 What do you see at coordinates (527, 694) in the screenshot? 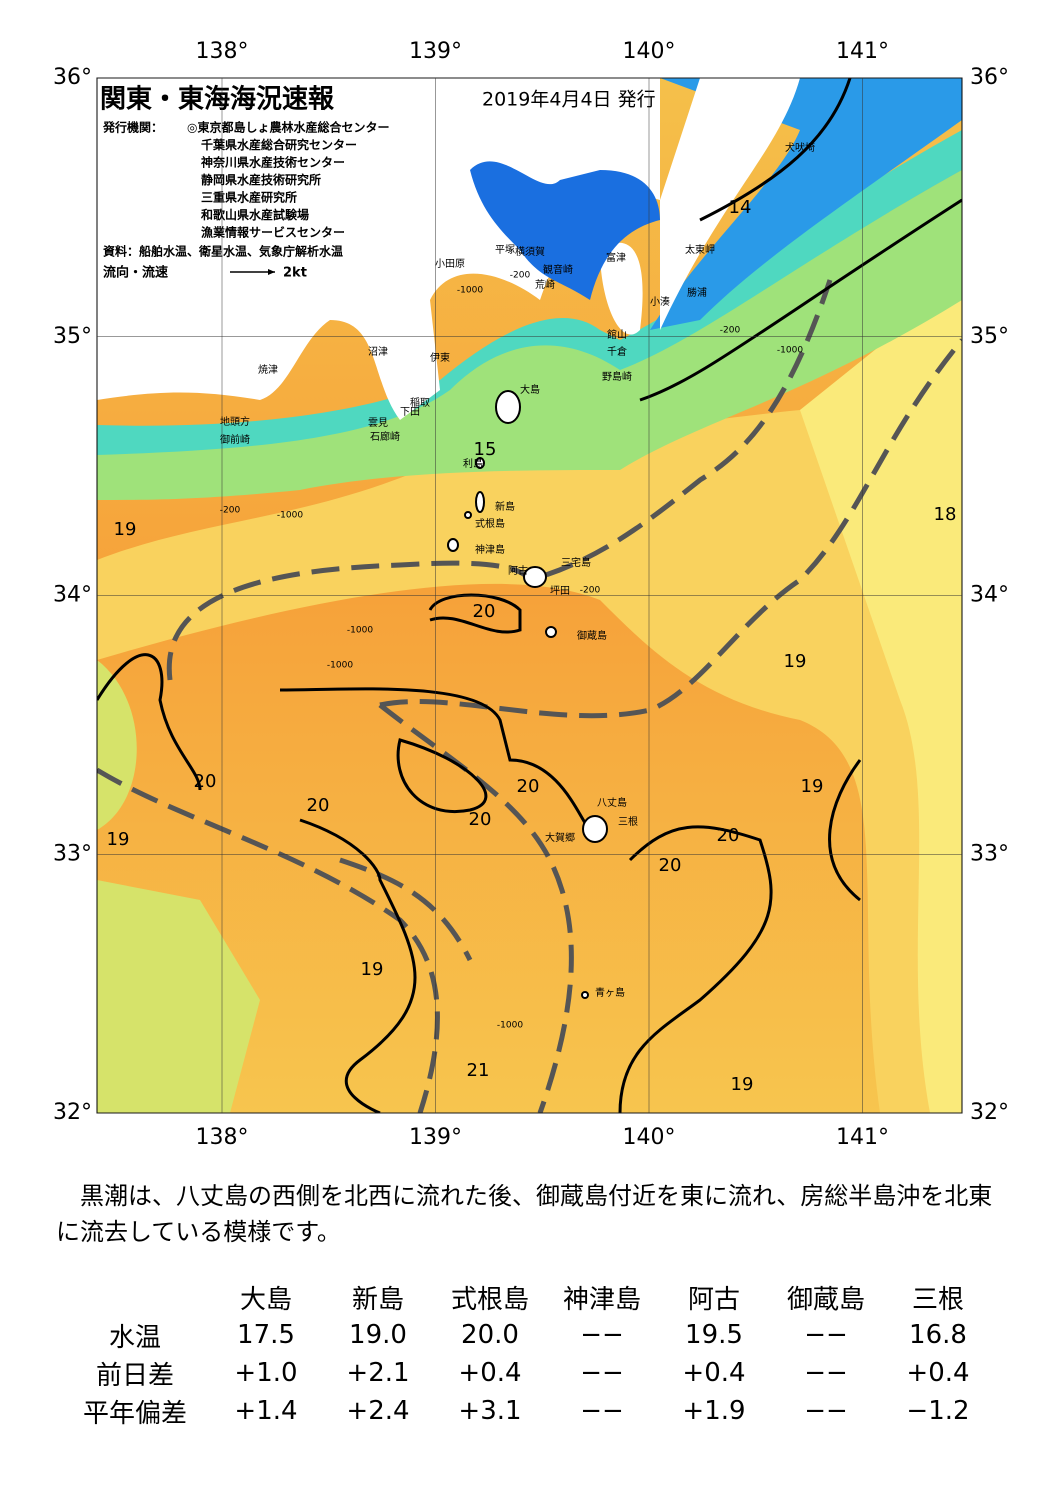
I see `islands` at bounding box center [527, 694].